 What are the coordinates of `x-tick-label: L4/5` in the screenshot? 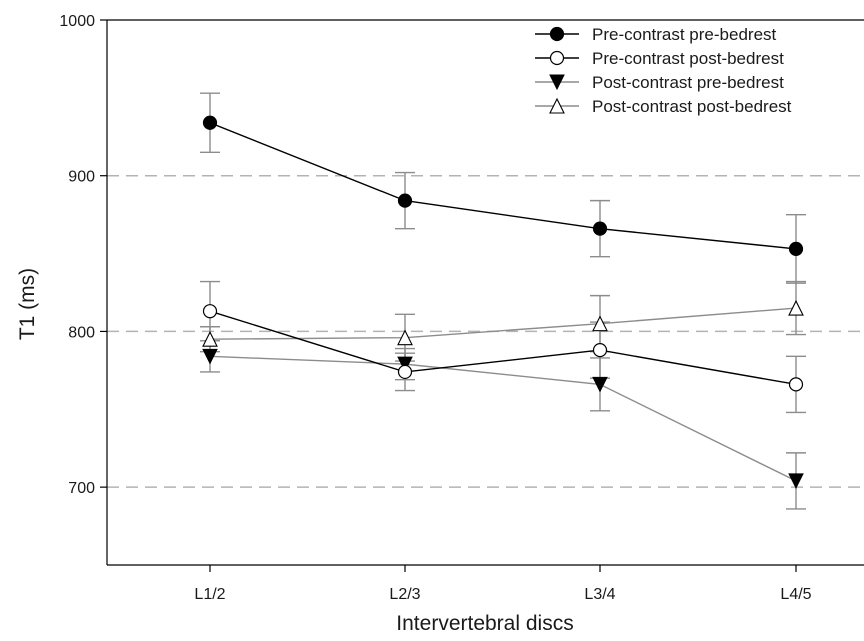 It's located at (795, 594).